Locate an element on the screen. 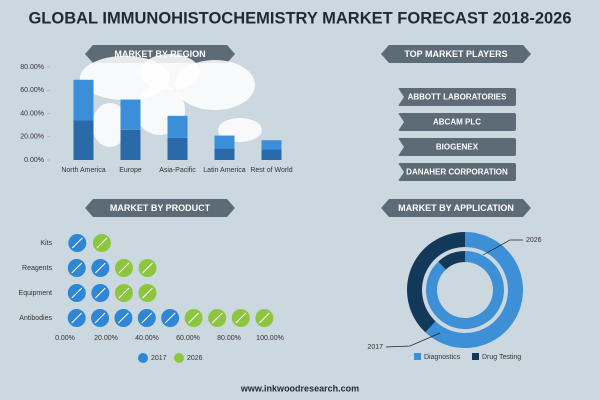 This screenshot has height=400, width=600. y-tick-label: 60.00% is located at coordinates (32, 90).